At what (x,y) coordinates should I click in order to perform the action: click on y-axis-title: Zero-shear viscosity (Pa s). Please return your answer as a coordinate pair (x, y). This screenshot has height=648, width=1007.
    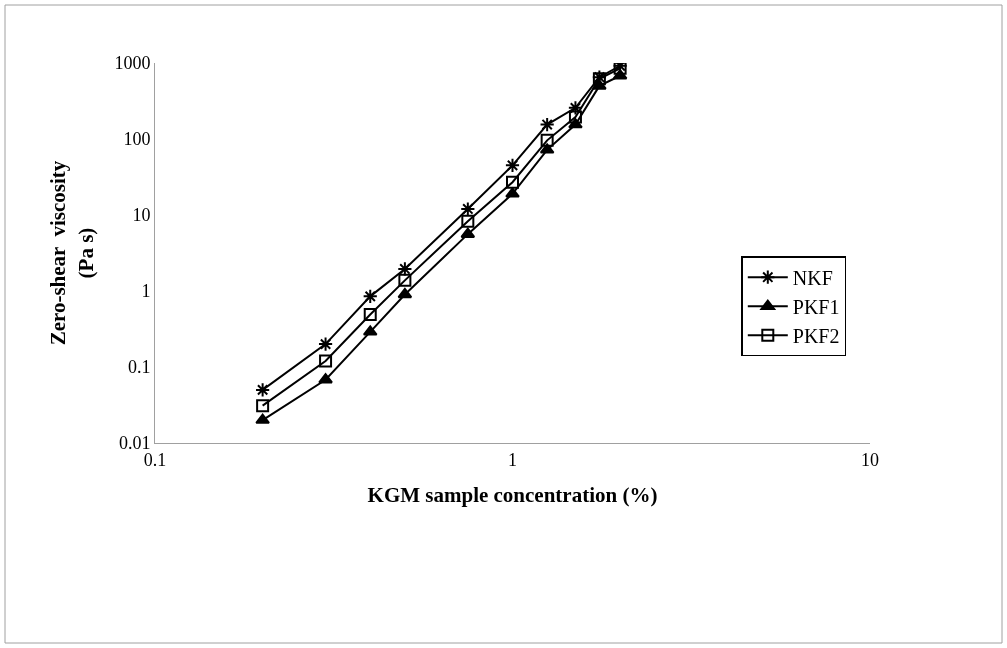
    Looking at the image, I should click on (72, 253).